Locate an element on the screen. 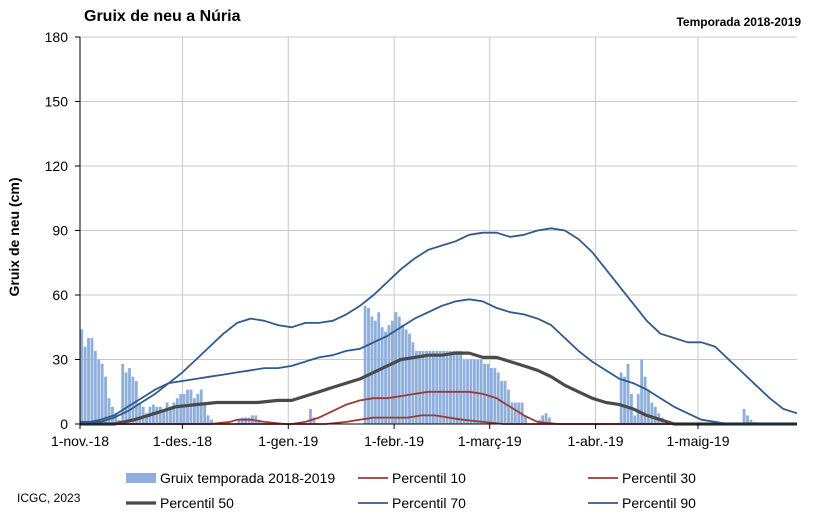  y-tick-label: 150 is located at coordinates (57, 102).